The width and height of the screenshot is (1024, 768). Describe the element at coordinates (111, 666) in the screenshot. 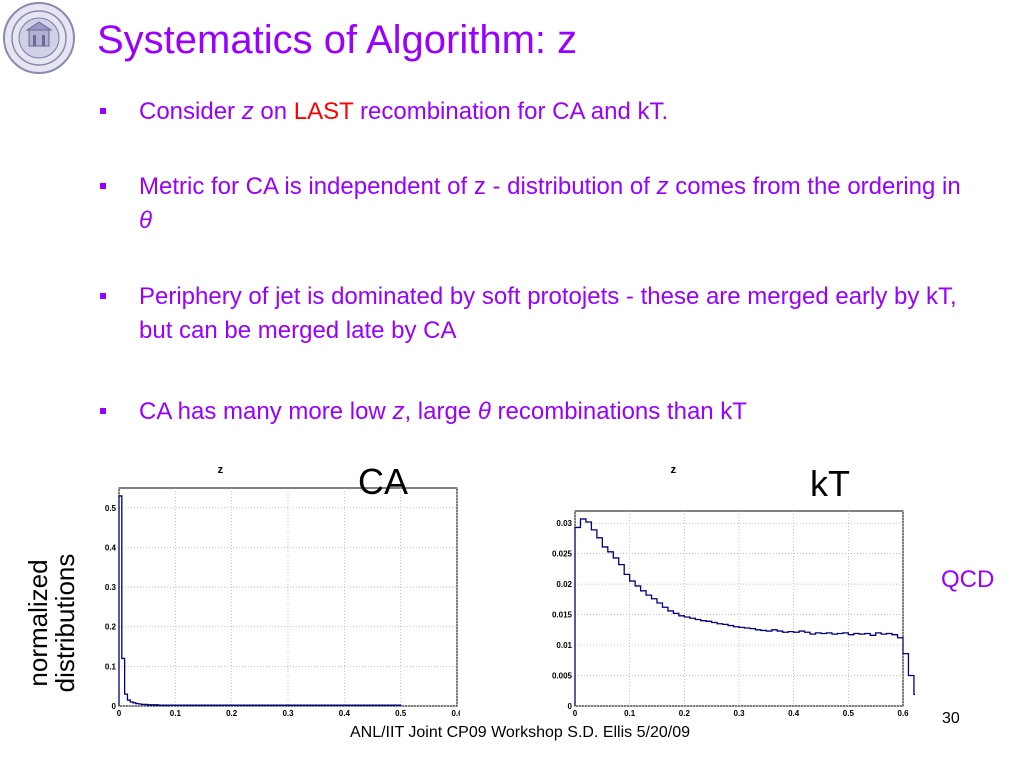

I see `y-tick-label: 0.1` at that location.